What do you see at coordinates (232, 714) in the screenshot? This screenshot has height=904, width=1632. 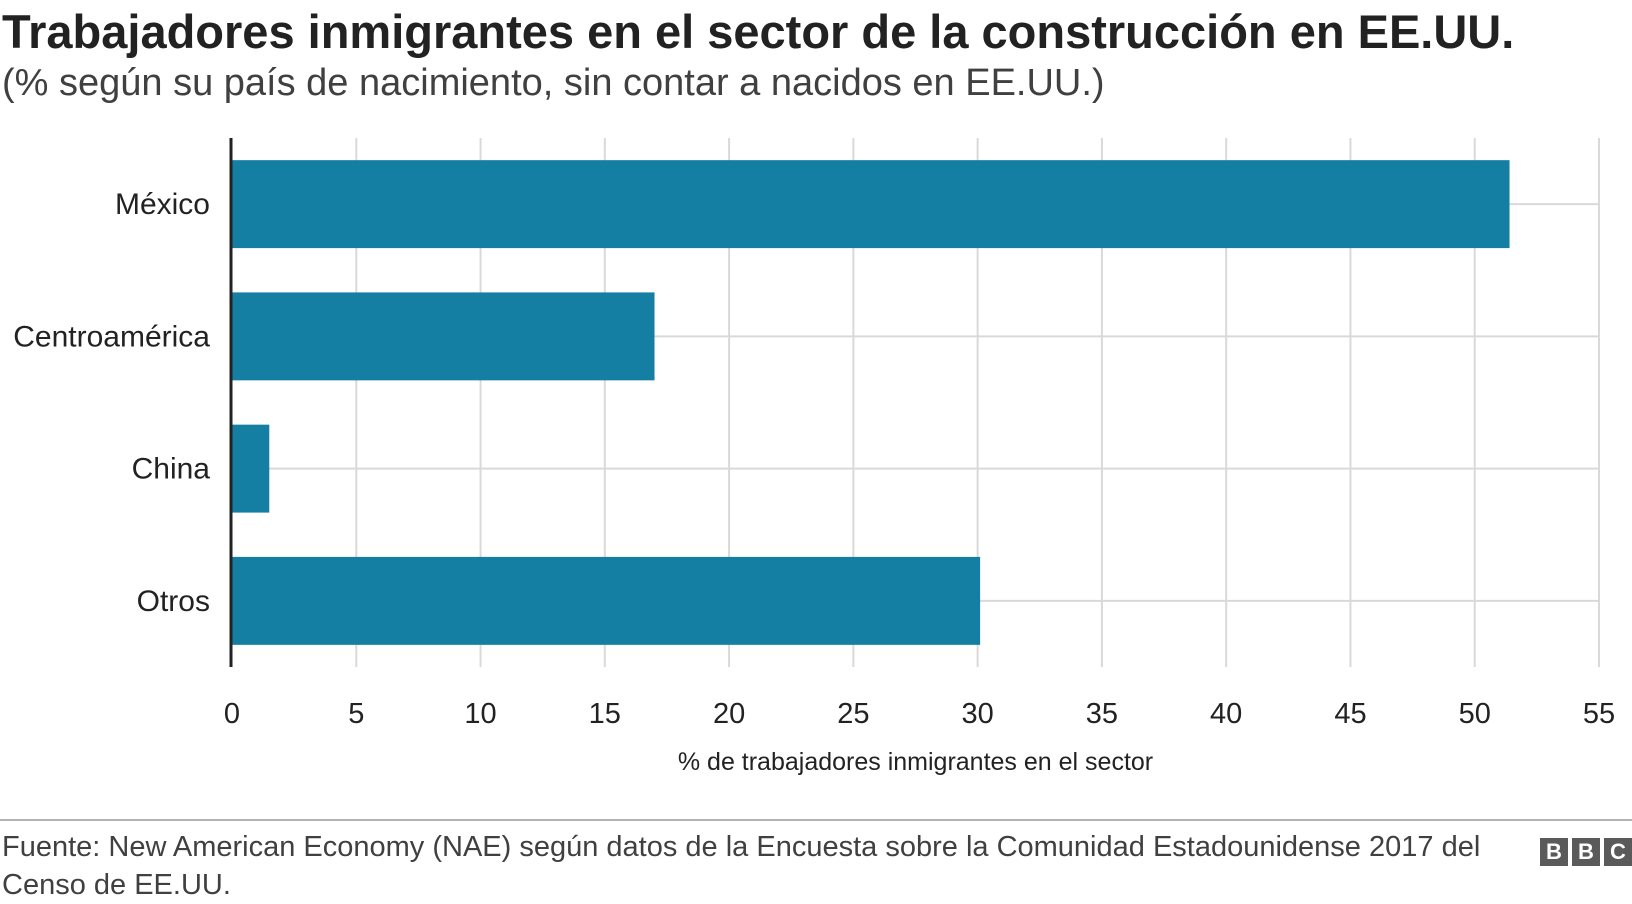 I see `x-tick-label: 0` at bounding box center [232, 714].